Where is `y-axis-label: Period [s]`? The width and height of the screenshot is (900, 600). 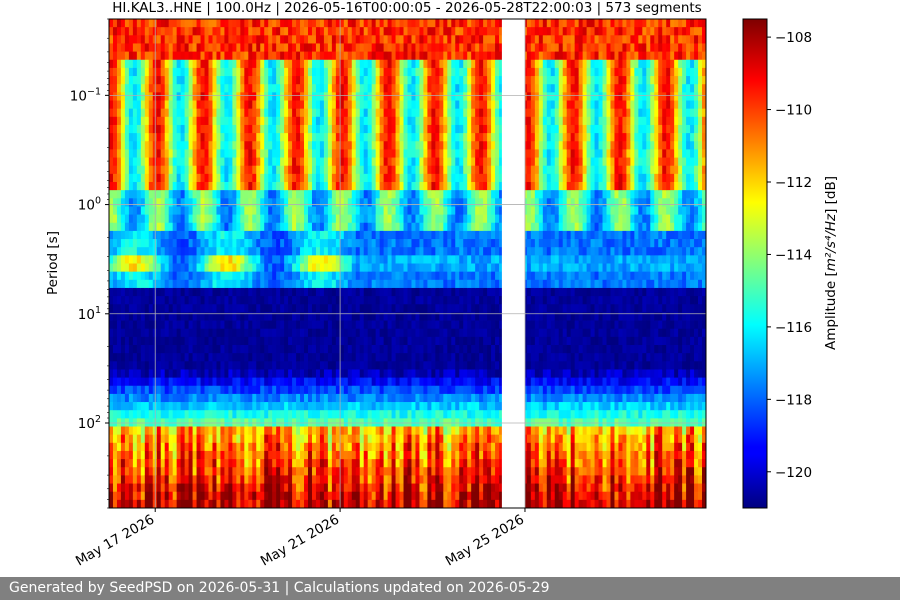 y-axis-label: Period [s] is located at coordinates (53, 263).